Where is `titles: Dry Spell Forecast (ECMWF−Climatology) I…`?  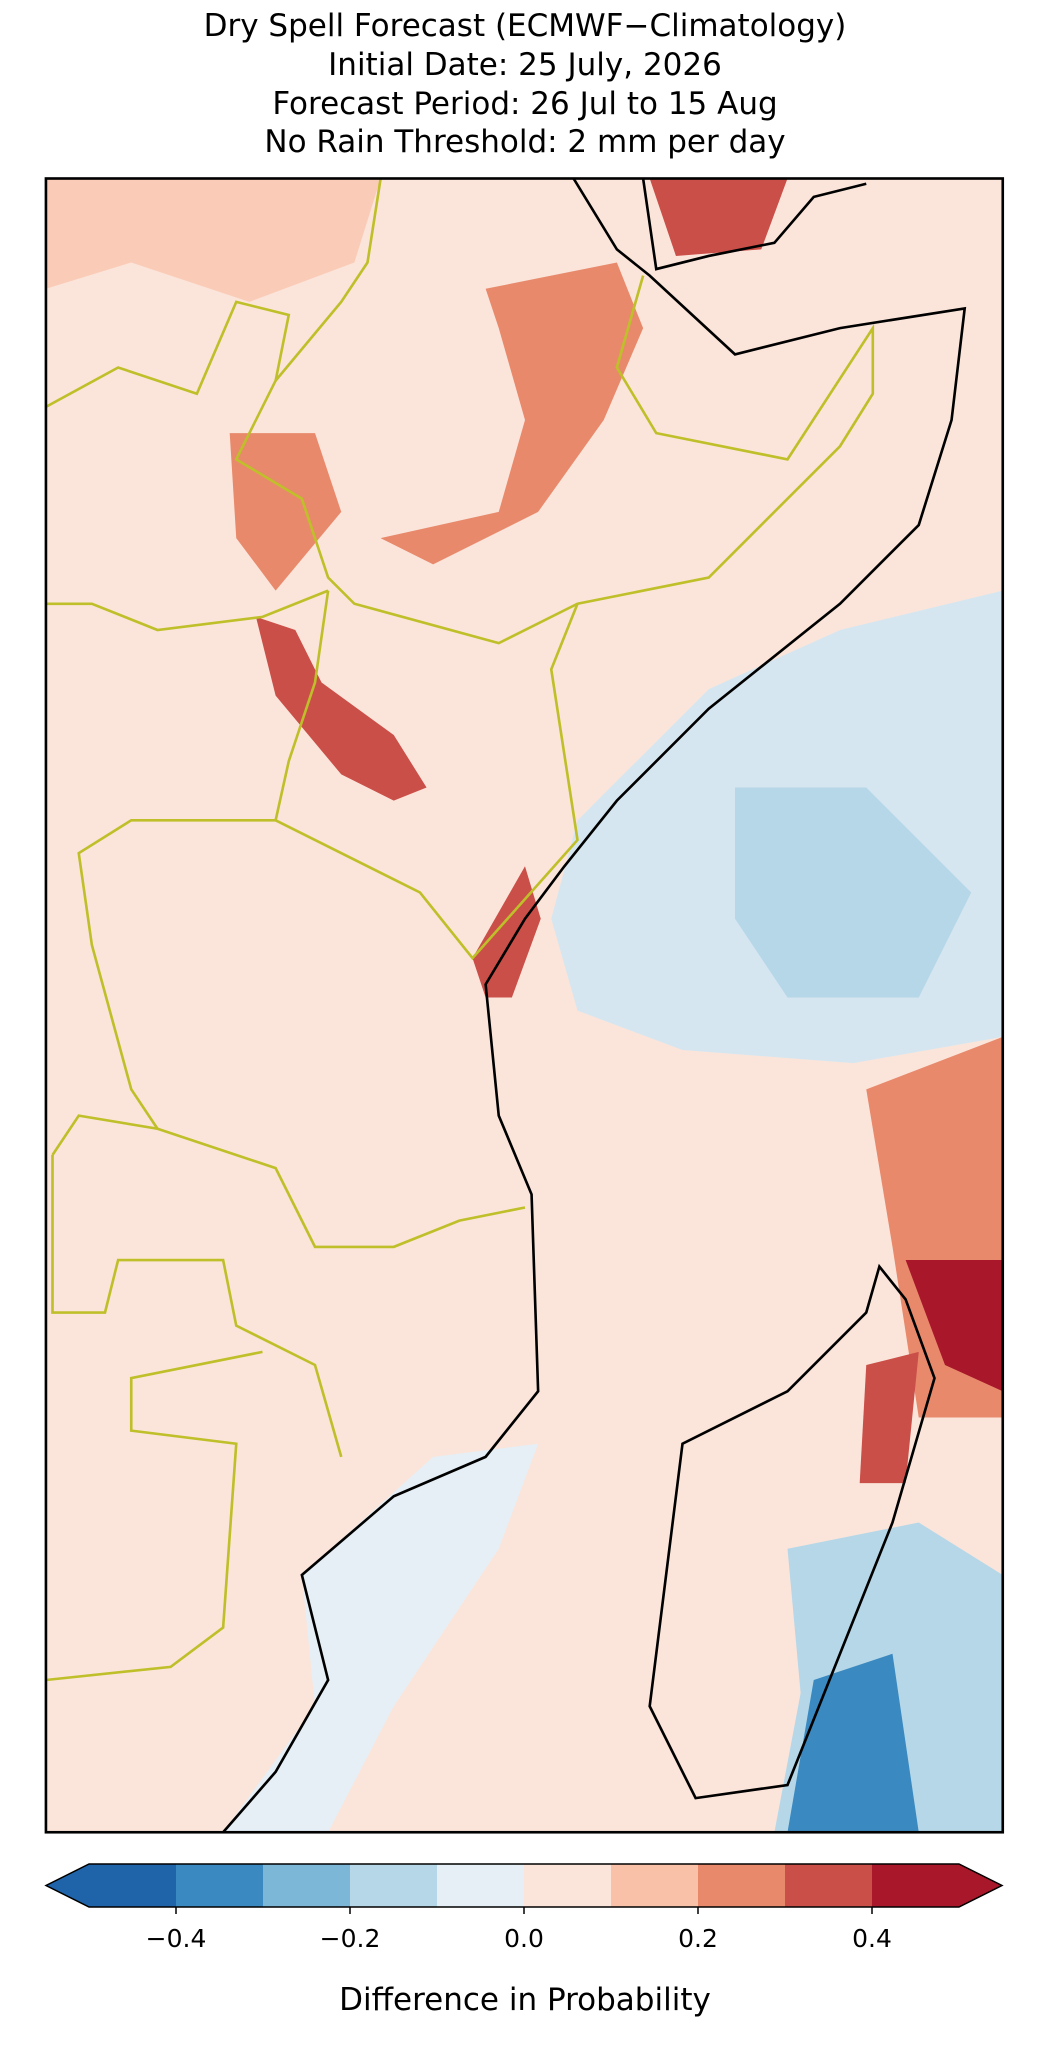
titles: Dry Spell Forecast (ECMWF−Climatology) I… is located at coordinates (525, 84).